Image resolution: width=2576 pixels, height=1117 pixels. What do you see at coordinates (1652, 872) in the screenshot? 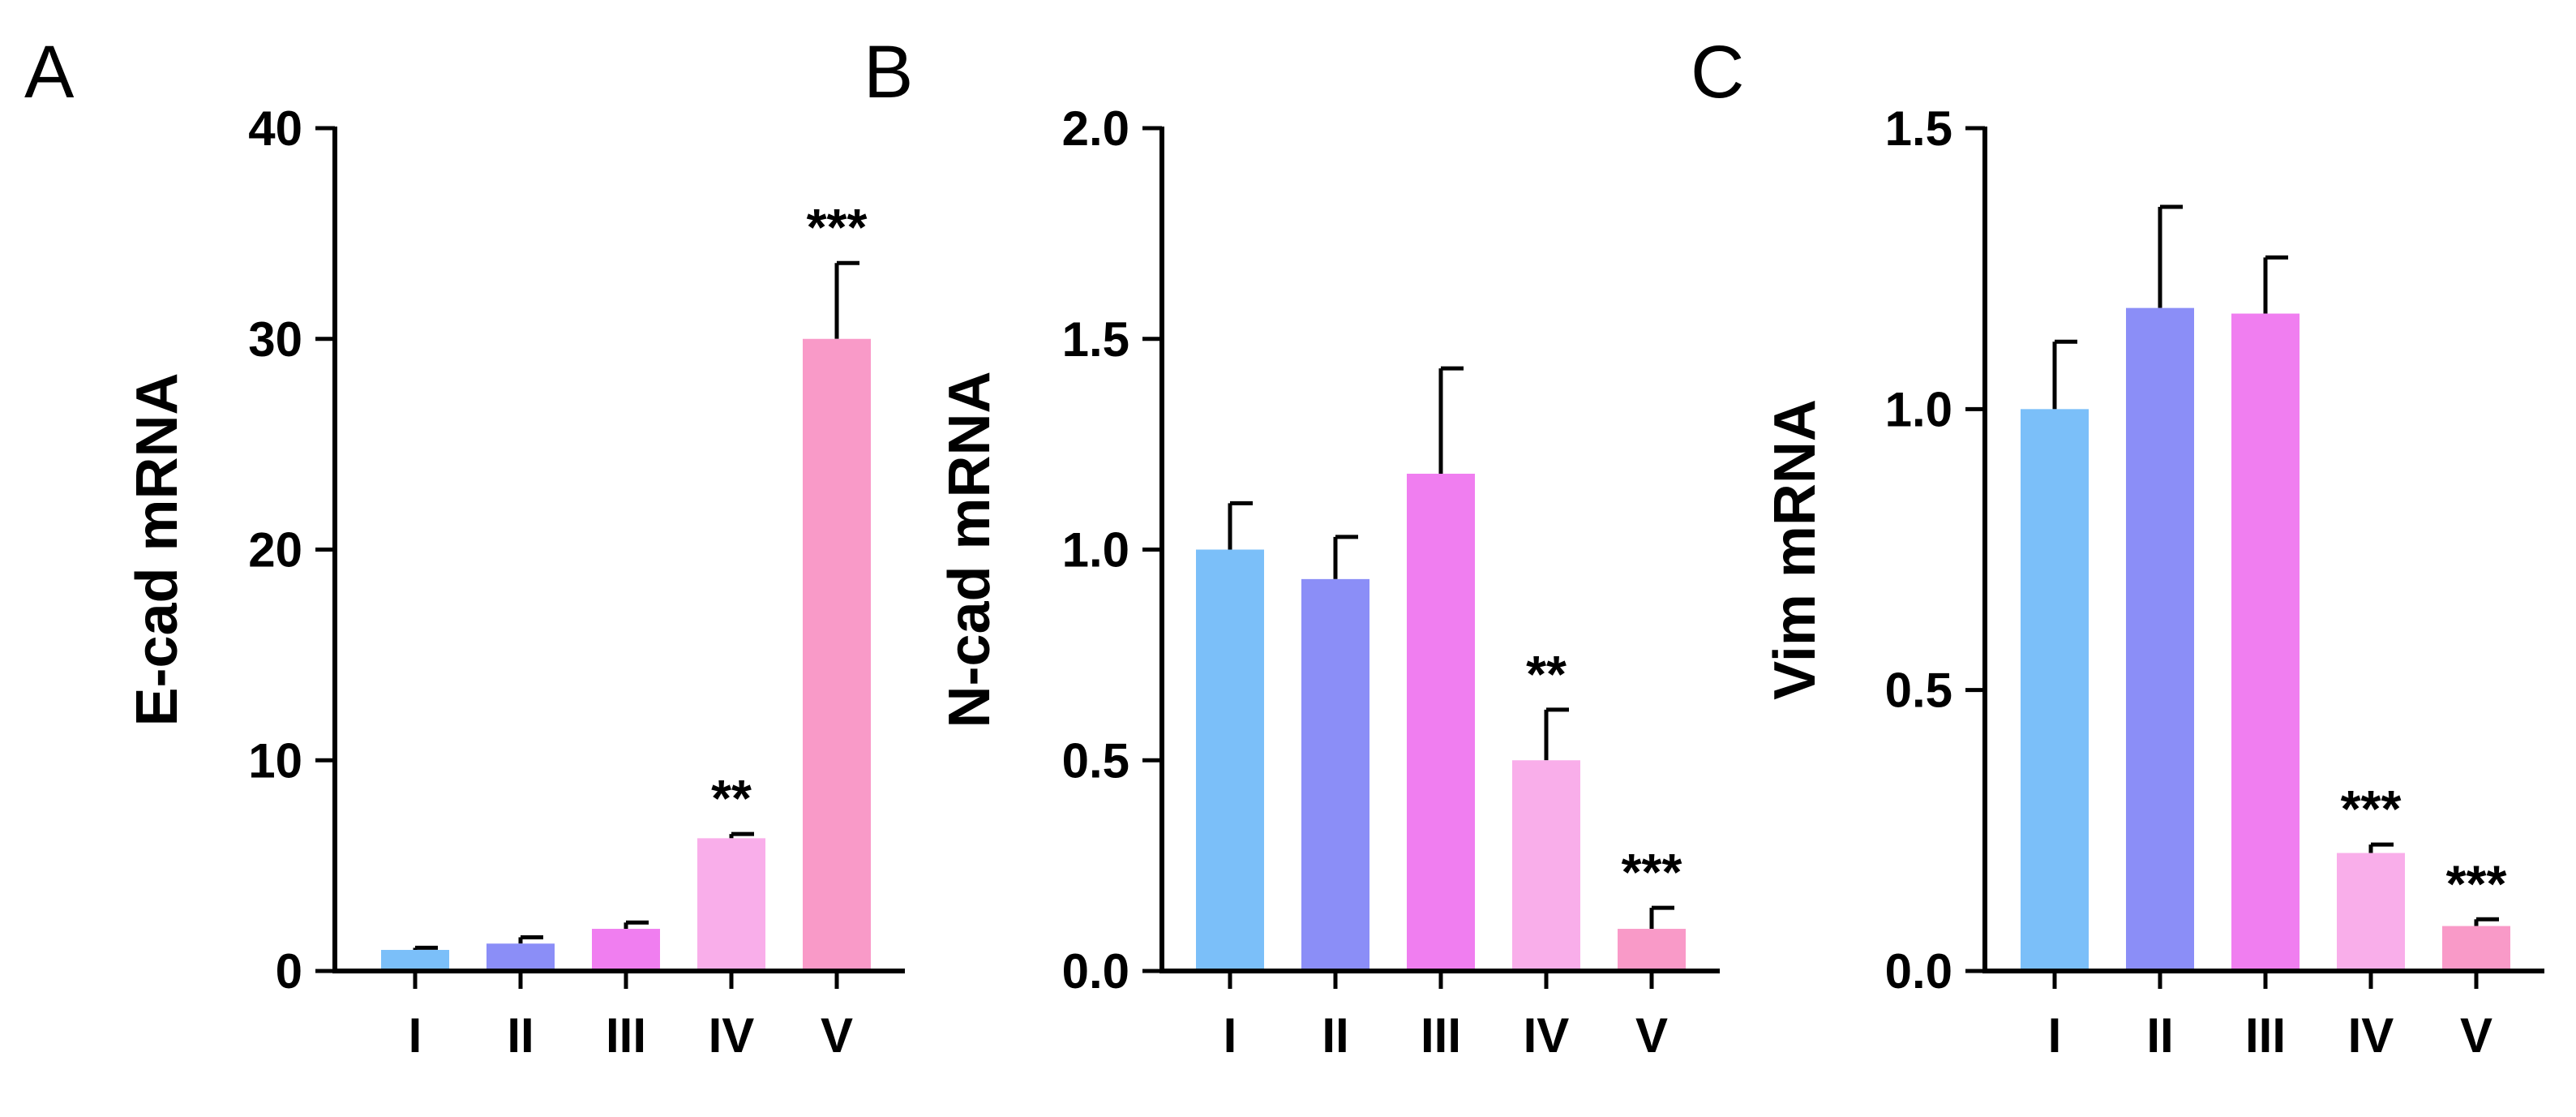
I see `significance-b-v: ***` at bounding box center [1652, 872].